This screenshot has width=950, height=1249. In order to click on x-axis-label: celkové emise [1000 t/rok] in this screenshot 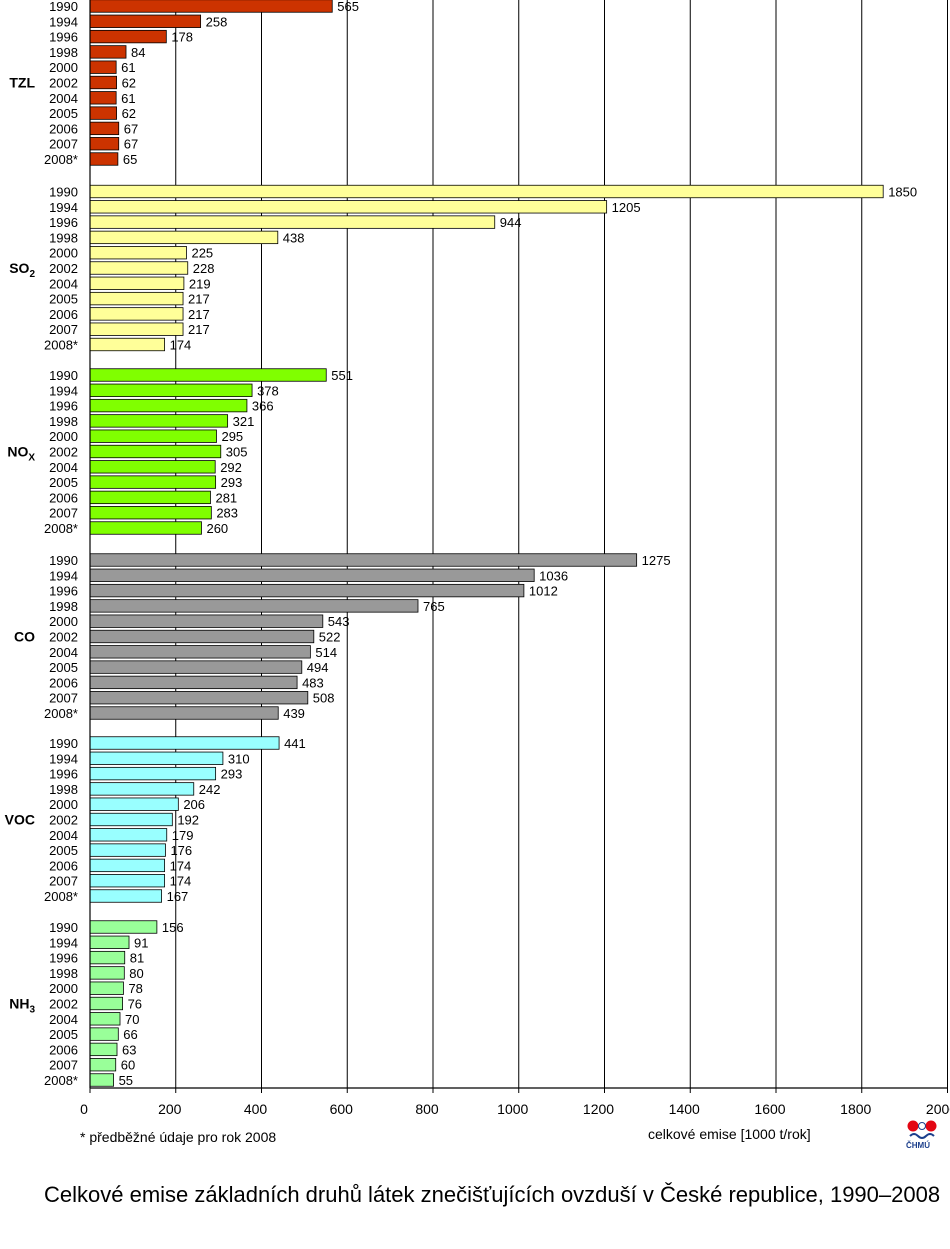, I will do `click(729, 1134)`.